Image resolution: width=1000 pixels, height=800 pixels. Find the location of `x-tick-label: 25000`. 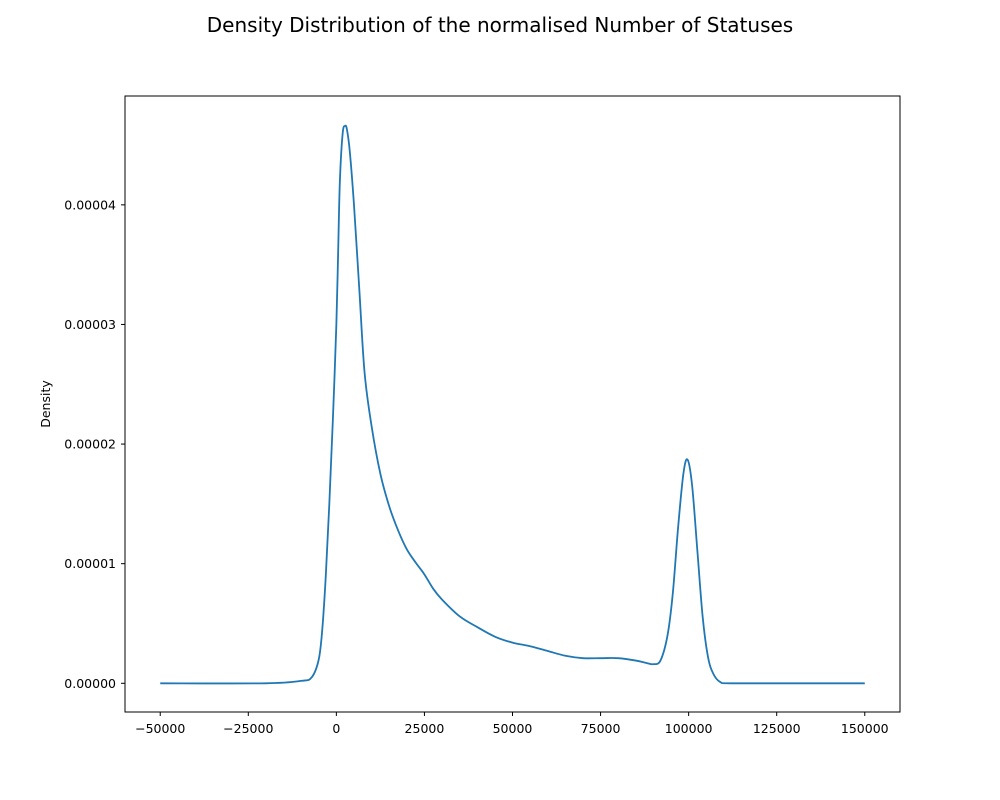

x-tick-label: 25000 is located at coordinates (425, 728).